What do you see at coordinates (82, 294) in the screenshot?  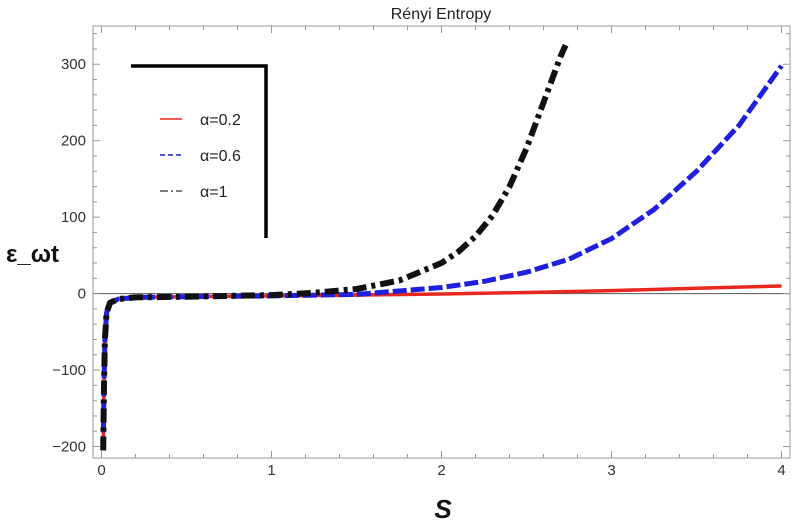 I see `y-tick-label: 0` at bounding box center [82, 294].